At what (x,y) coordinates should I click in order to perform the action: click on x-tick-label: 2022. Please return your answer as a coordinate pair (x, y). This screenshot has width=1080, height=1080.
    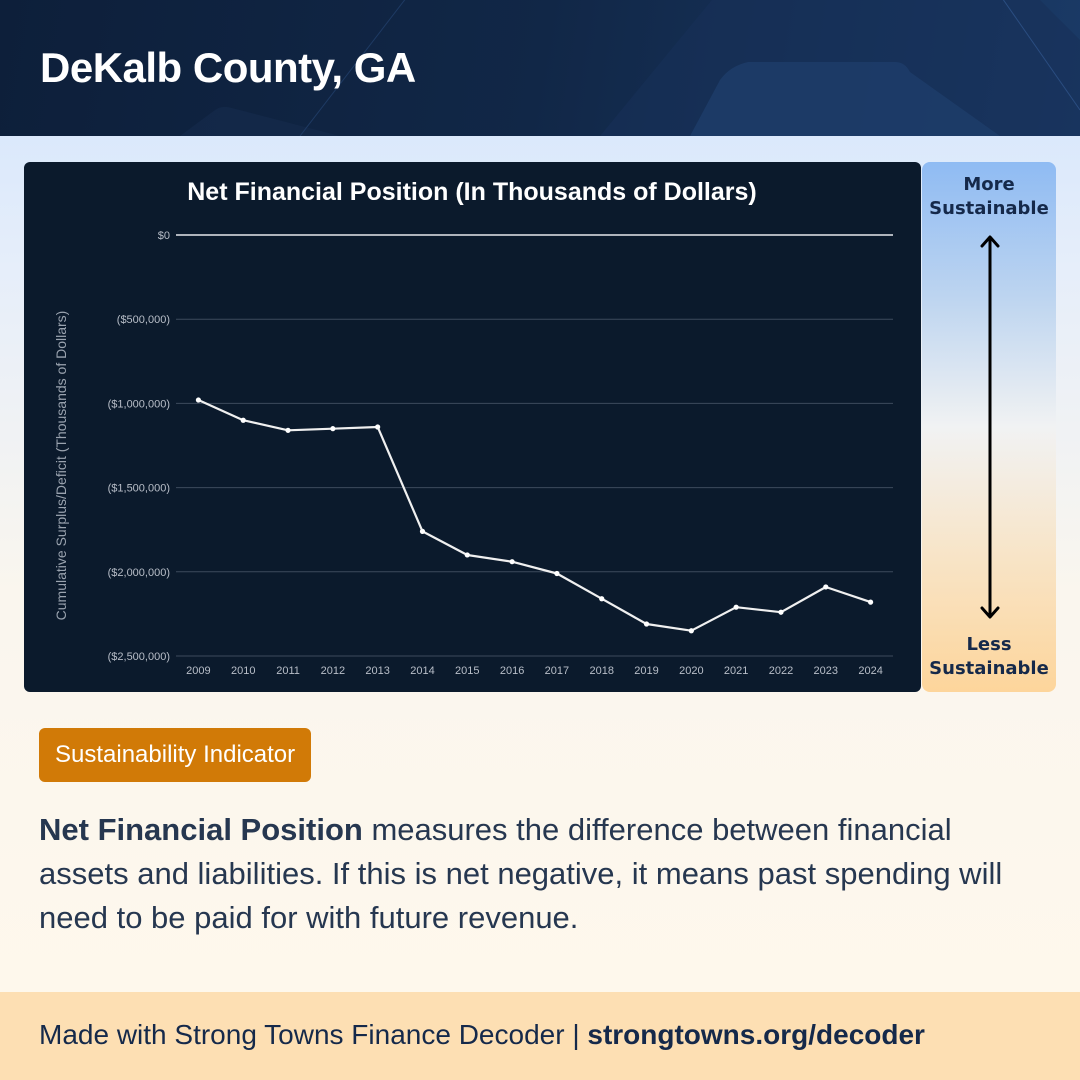
    Looking at the image, I should click on (781, 671).